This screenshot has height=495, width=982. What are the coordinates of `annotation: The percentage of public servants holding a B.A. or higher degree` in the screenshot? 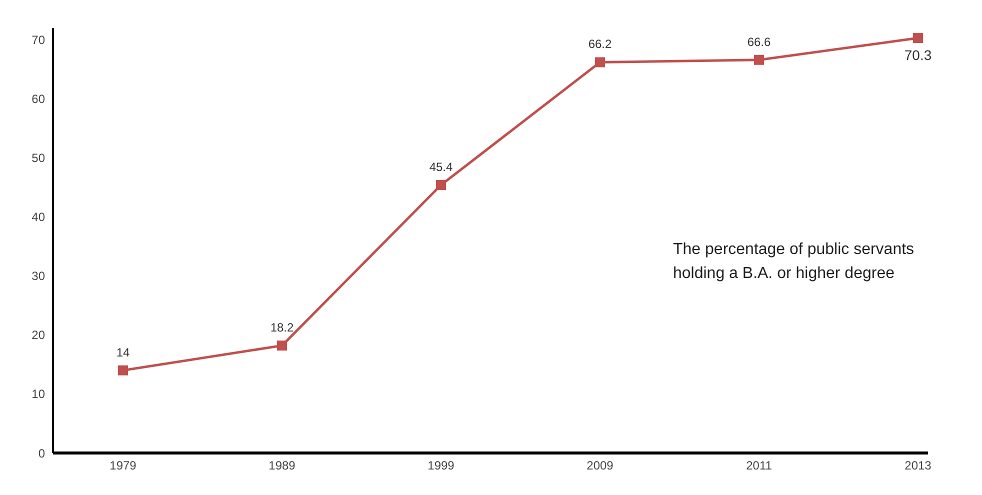 It's located at (794, 262).